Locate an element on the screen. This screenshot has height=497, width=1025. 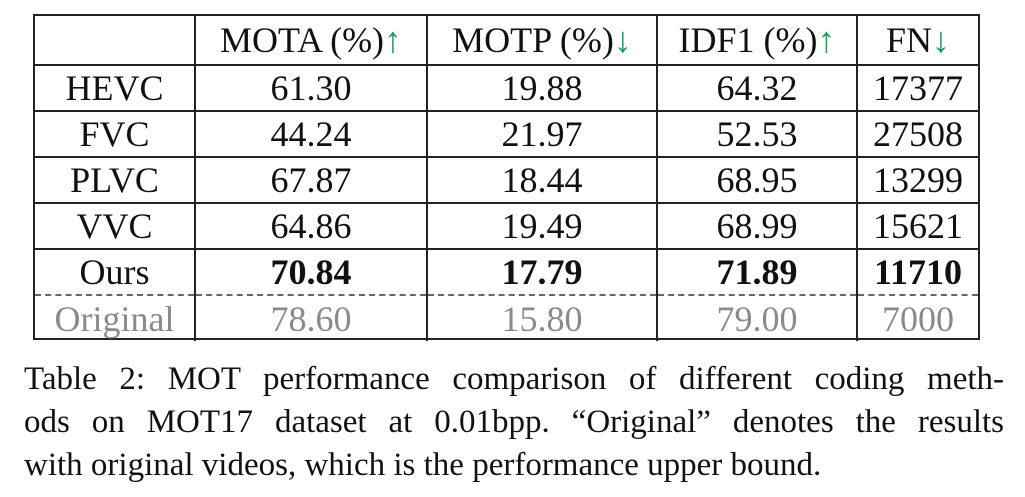
table-row-original: Original 78.60 15.80 79.00 7000 is located at coordinates (506, 317).